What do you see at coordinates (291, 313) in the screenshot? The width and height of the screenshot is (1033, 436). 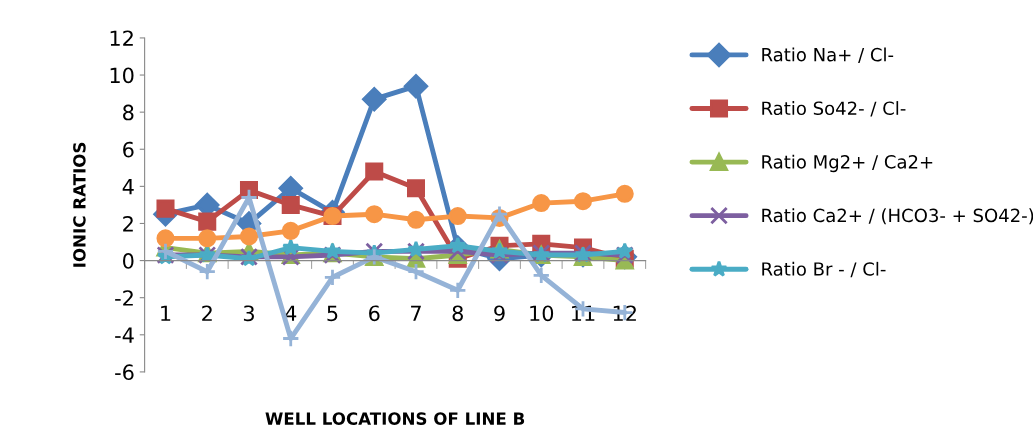 I see `x-tick-label: 4` at bounding box center [291, 313].